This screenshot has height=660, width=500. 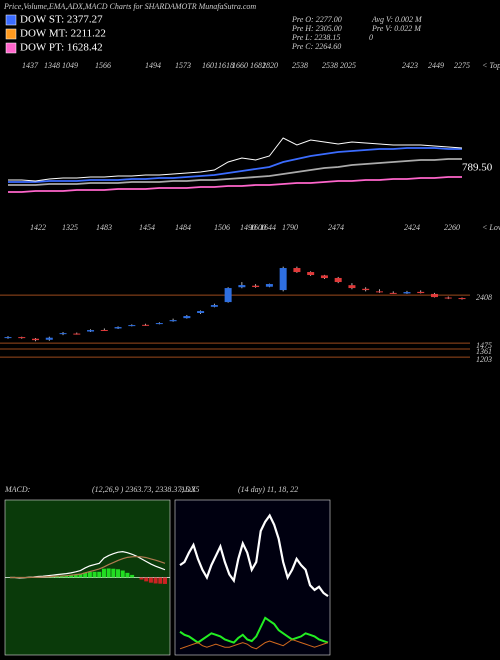 I want to click on info-text: Pre L: 2238.15, so click(x=315, y=37).